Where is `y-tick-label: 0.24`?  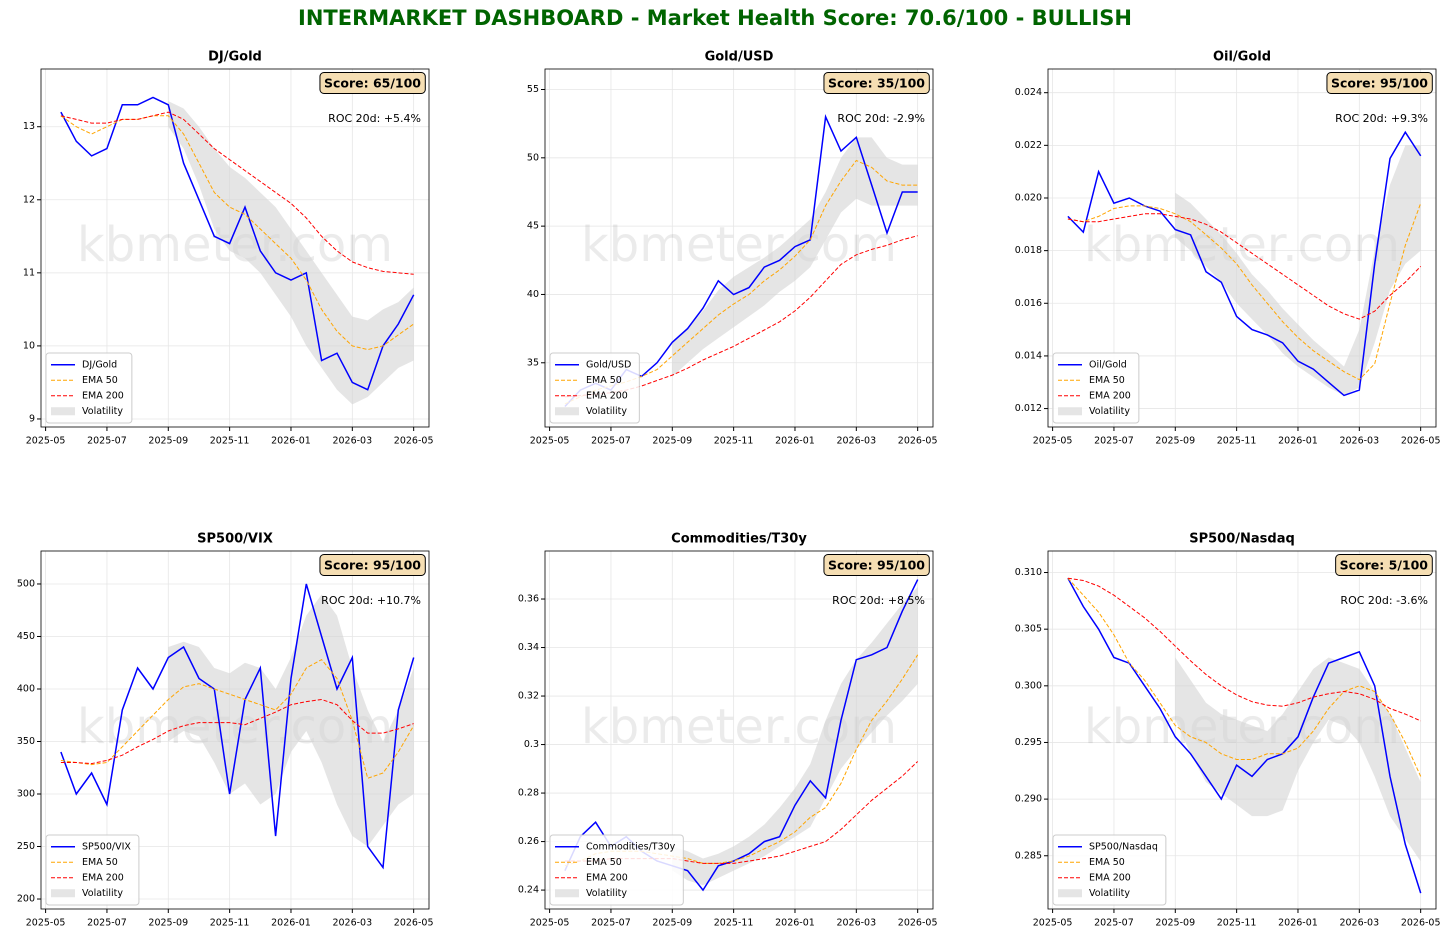 y-tick-label: 0.24 is located at coordinates (528, 890).